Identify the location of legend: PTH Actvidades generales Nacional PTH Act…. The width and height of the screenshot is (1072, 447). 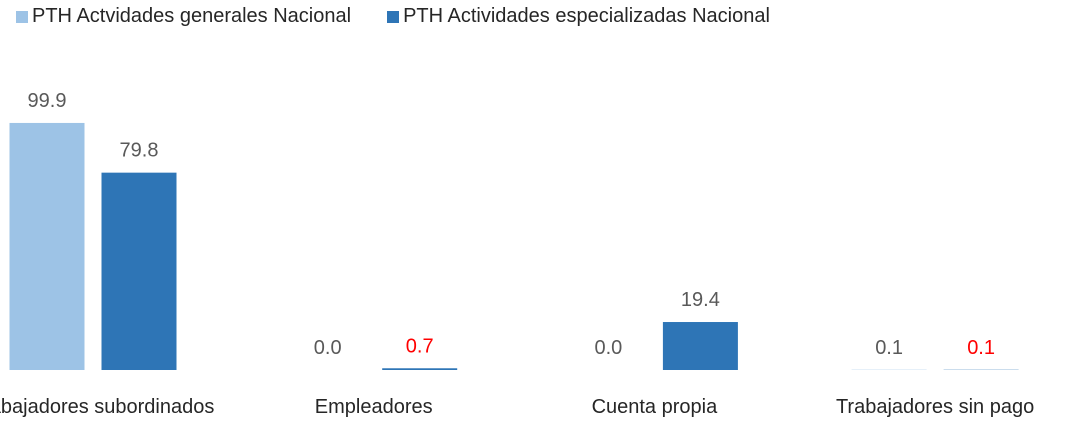
(385, 16).